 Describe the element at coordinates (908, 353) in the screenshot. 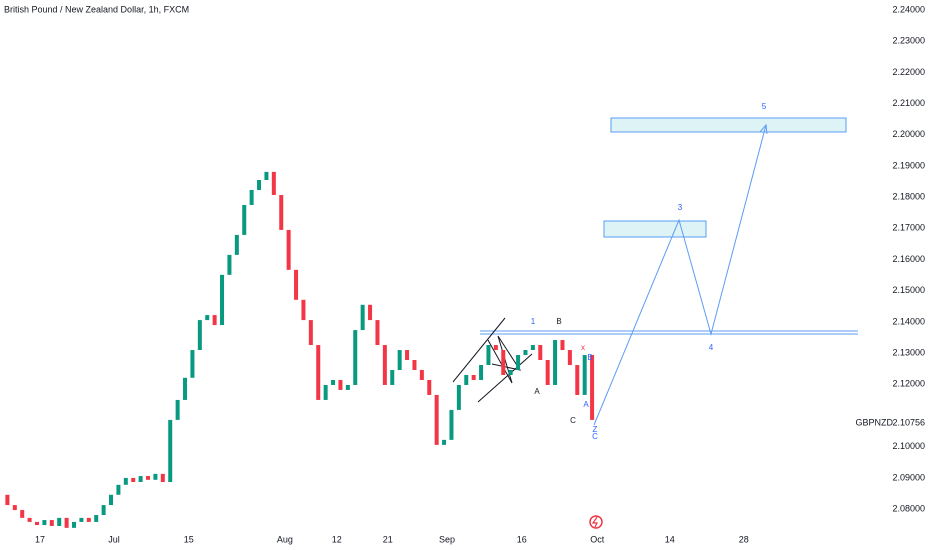

I see `y-tick-label: 2.13000` at that location.